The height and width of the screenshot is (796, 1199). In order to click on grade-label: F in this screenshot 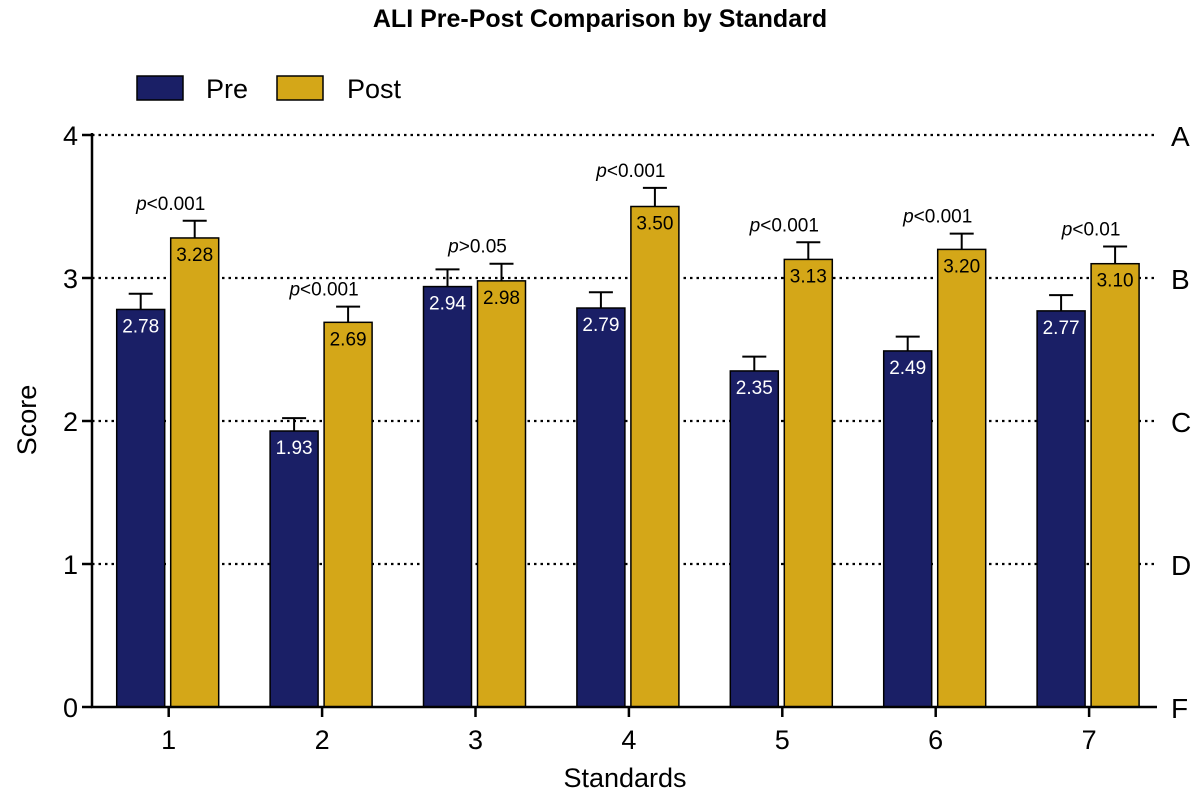, I will do `click(1179, 708)`.